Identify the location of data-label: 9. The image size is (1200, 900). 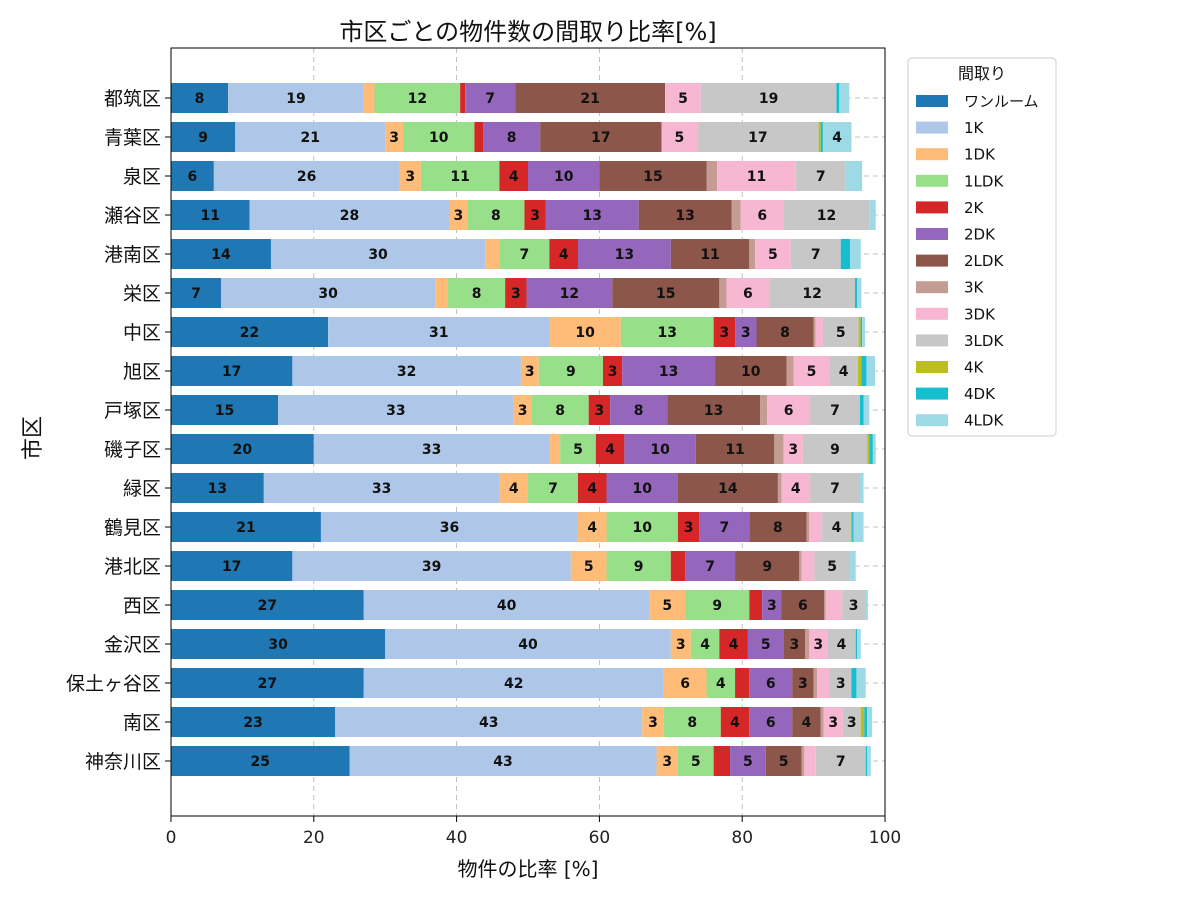
(717, 606).